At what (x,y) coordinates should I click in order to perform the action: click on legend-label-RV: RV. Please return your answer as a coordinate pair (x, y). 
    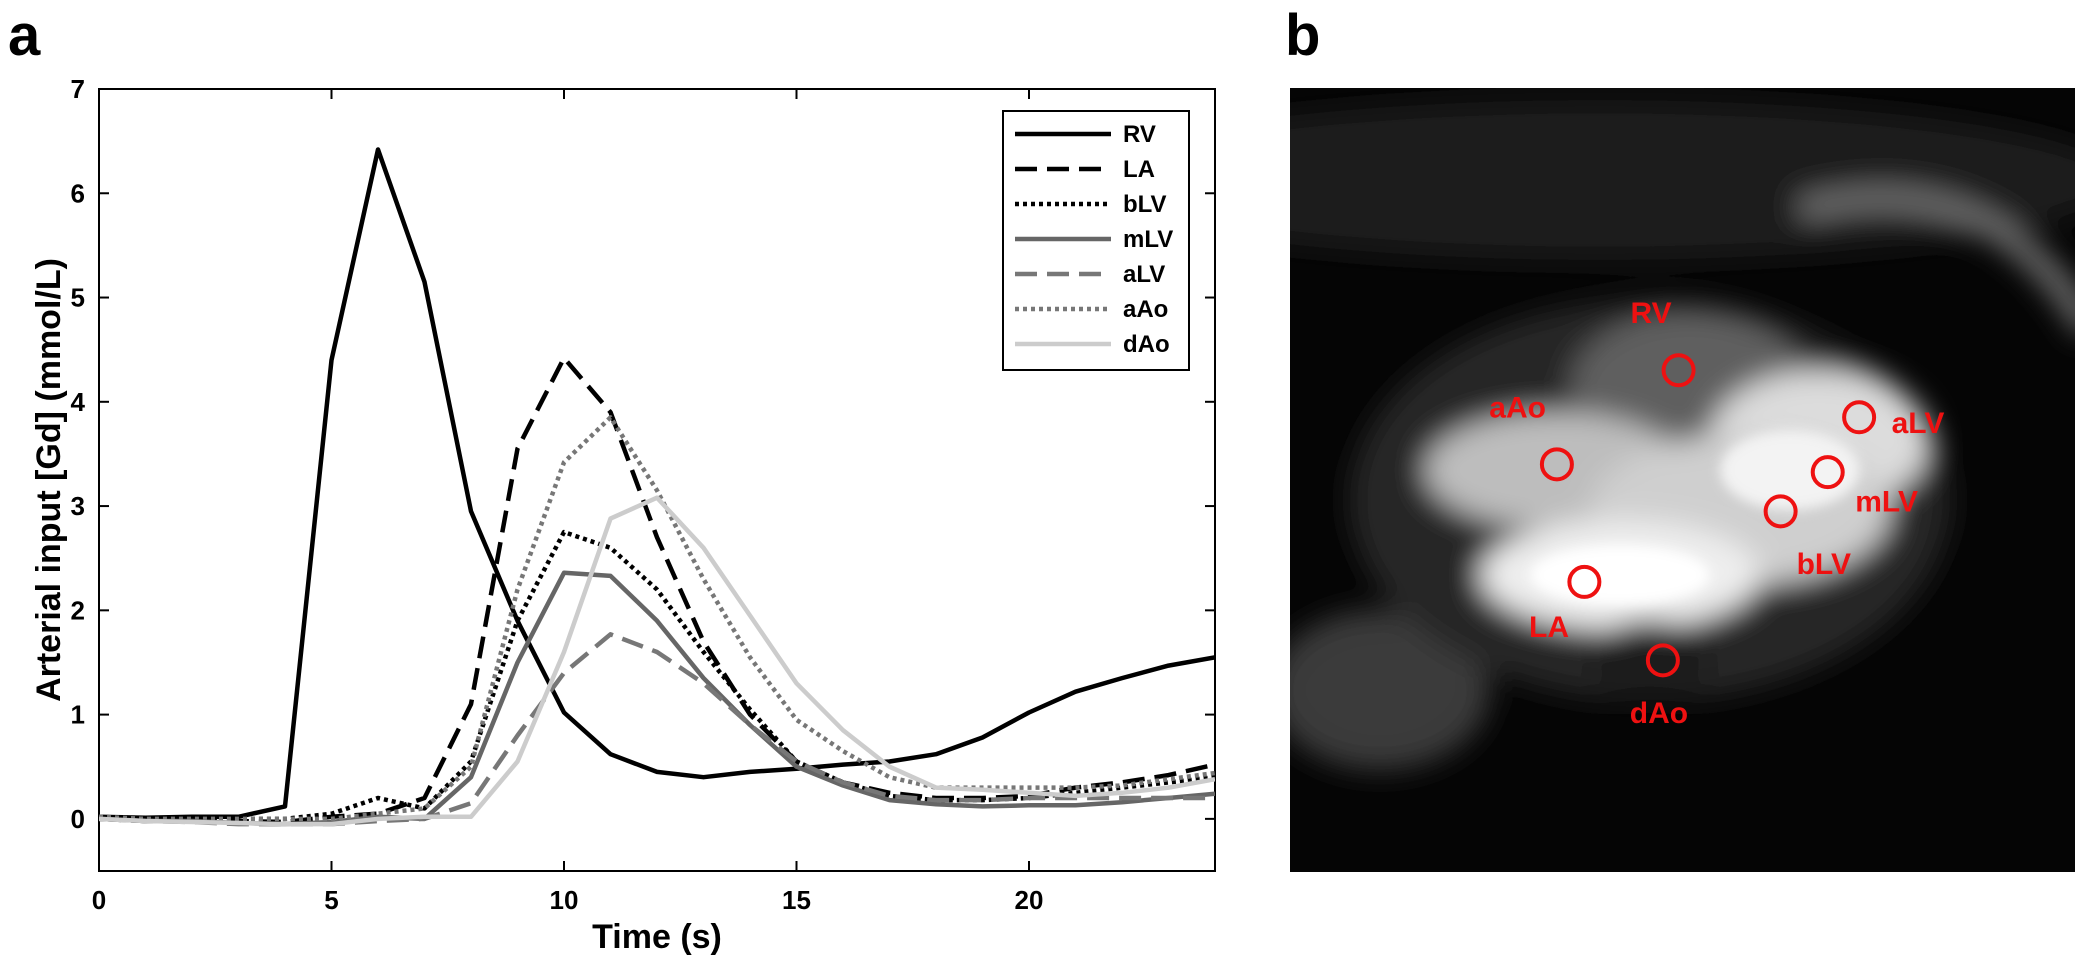
    Looking at the image, I should click on (1139, 134).